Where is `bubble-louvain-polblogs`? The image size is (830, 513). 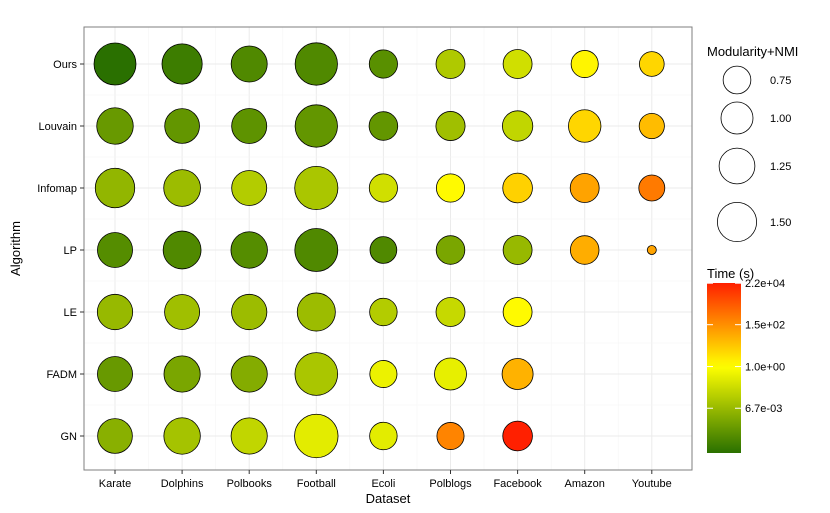 bubble-louvain-polblogs is located at coordinates (450, 126).